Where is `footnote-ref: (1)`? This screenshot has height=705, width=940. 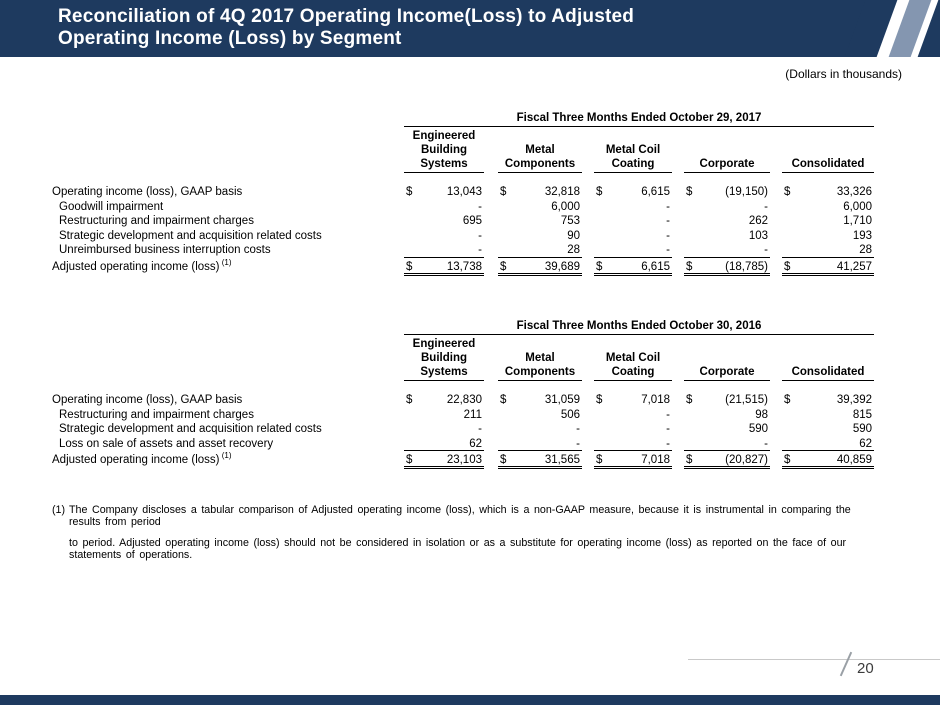
footnote-ref: (1) is located at coordinates (225, 262).